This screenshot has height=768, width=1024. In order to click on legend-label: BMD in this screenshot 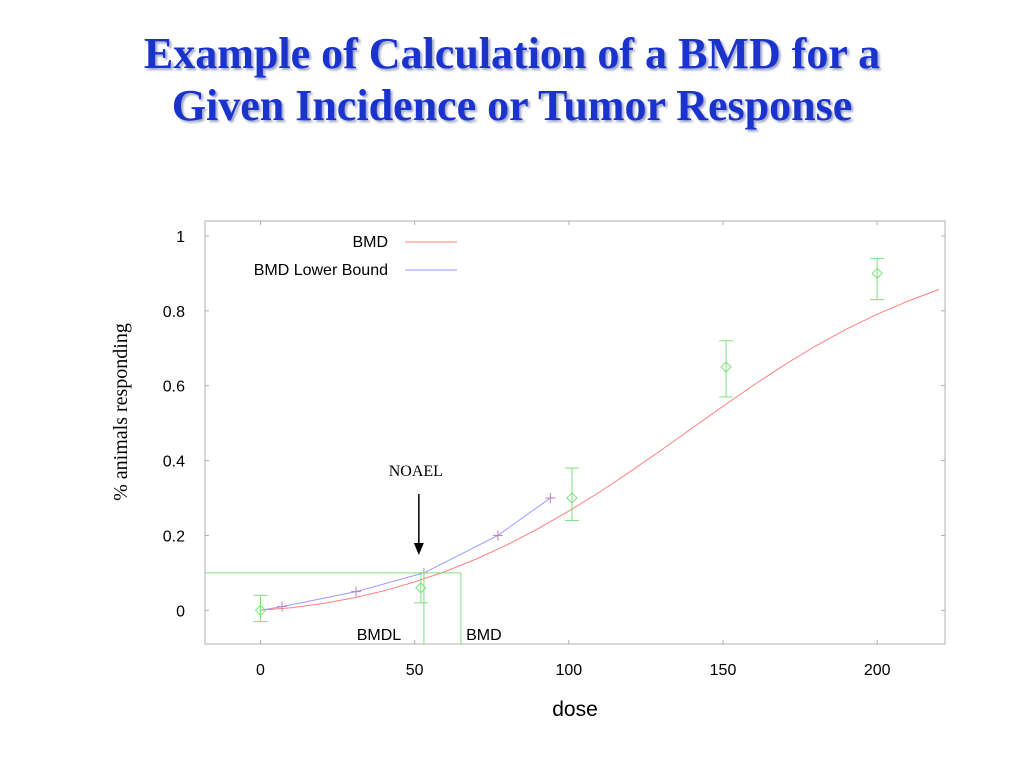, I will do `click(370, 242)`.